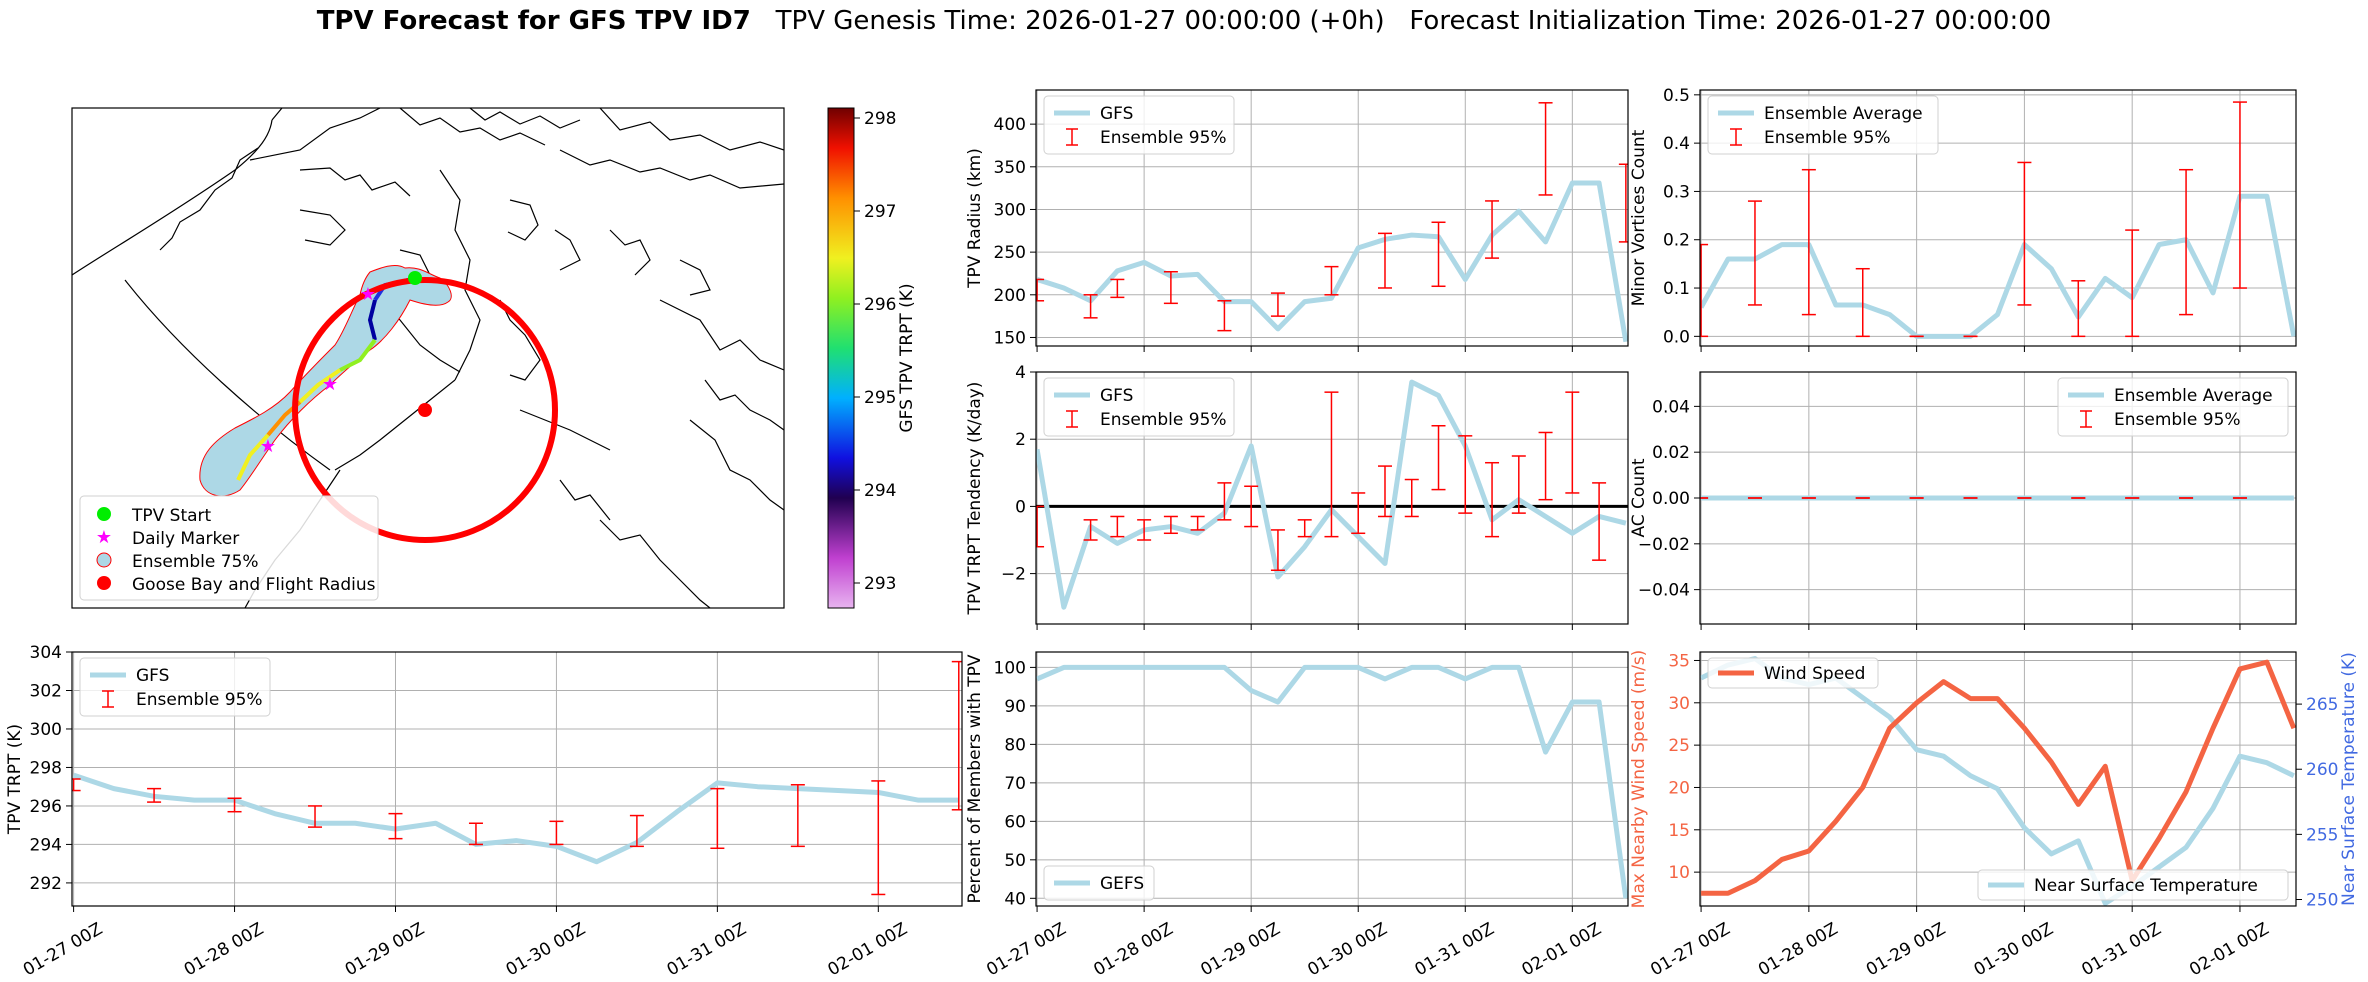 The image size is (2368, 982). I want to click on y-tick-label: 60, so click(1015, 822).